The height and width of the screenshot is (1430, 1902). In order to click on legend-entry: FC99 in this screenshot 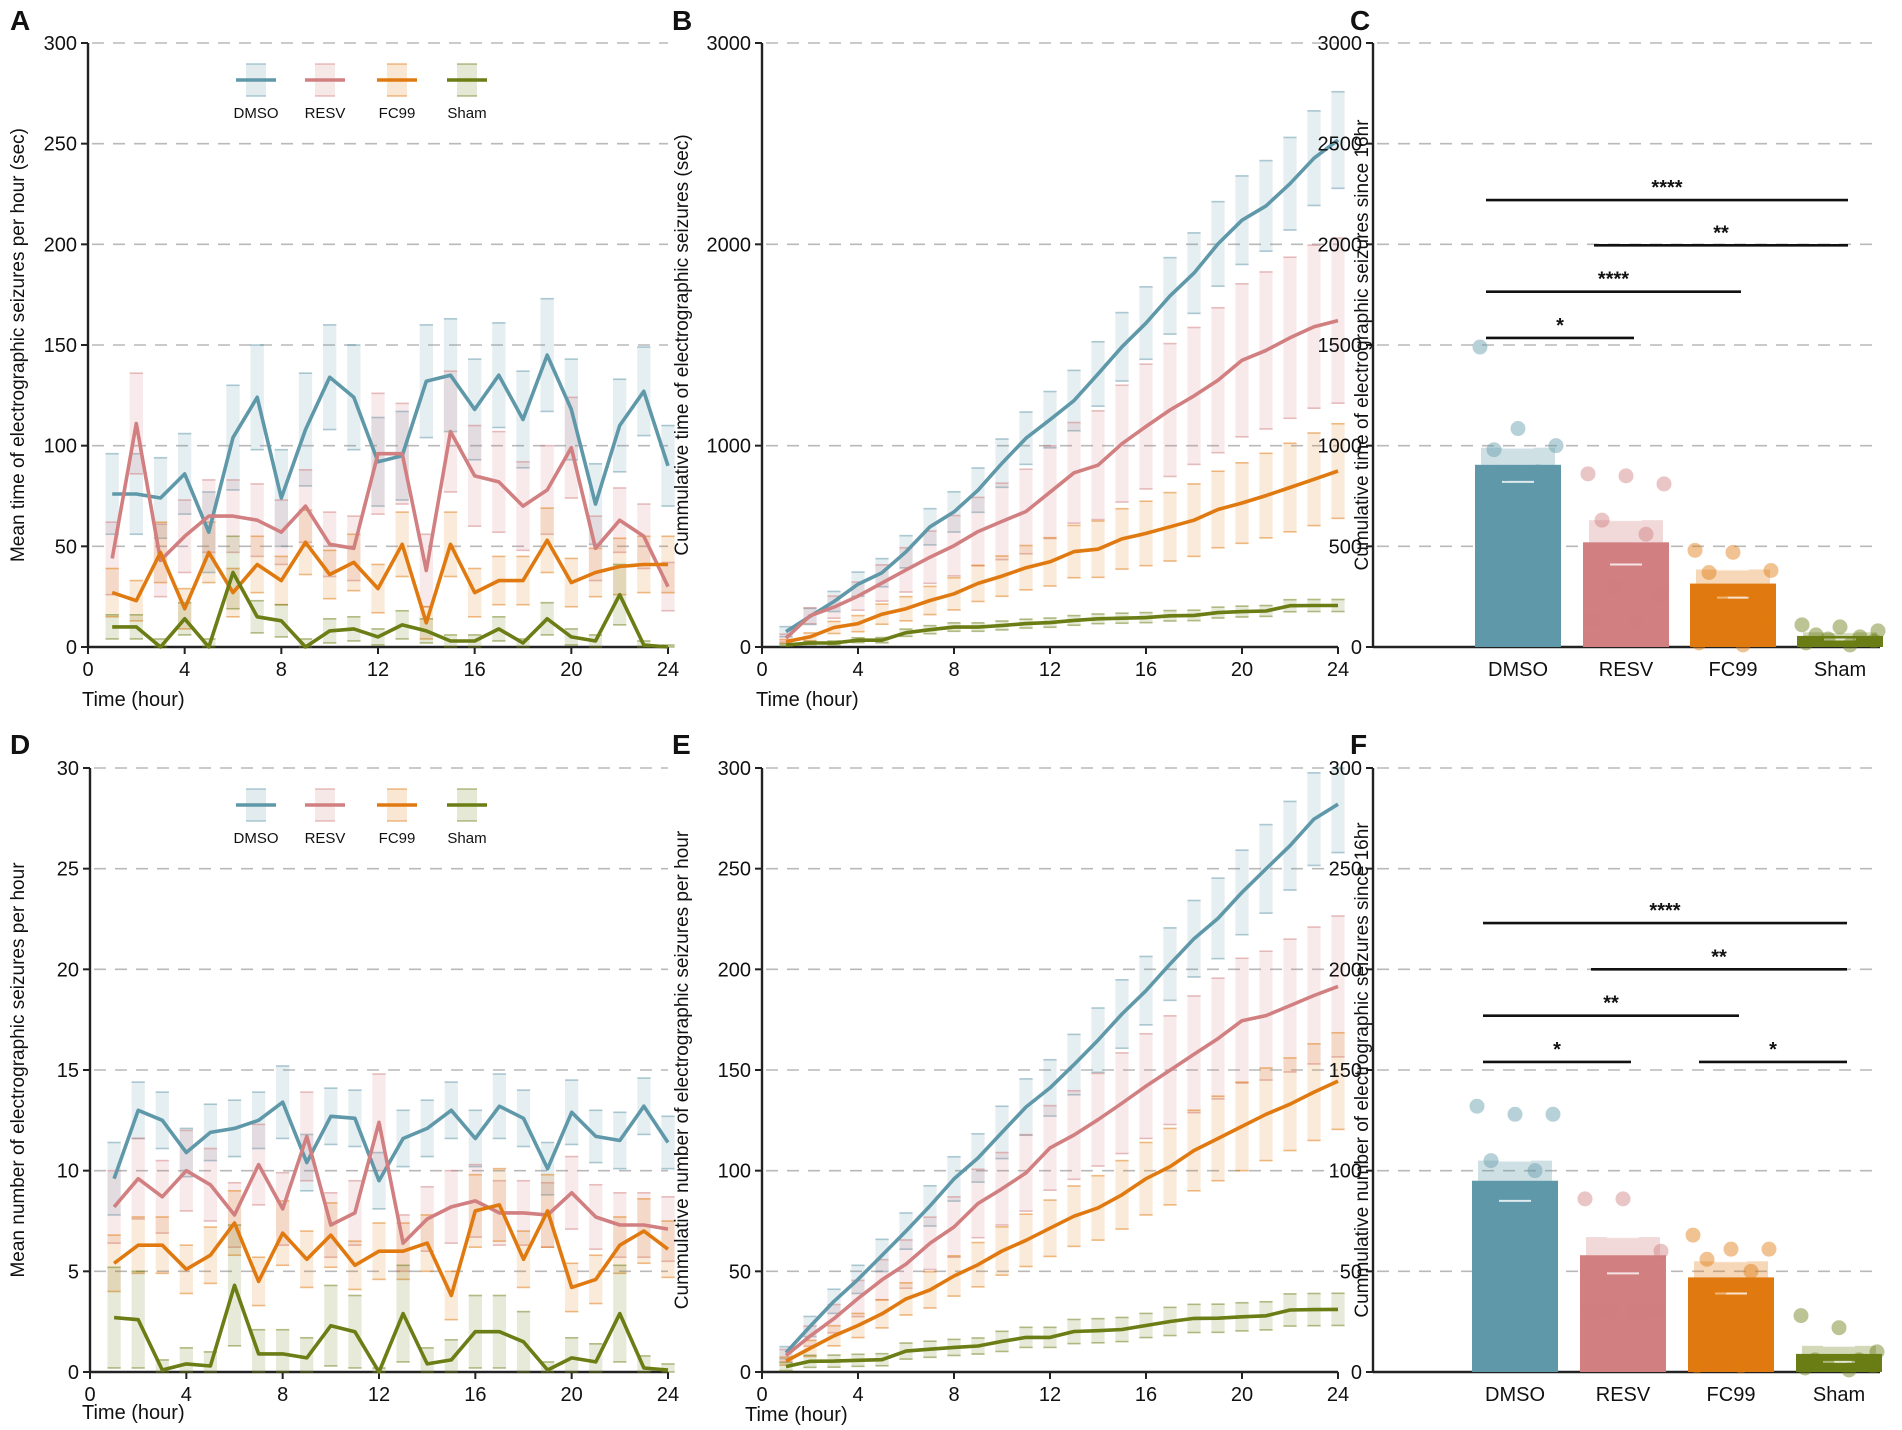, I will do `click(397, 113)`.